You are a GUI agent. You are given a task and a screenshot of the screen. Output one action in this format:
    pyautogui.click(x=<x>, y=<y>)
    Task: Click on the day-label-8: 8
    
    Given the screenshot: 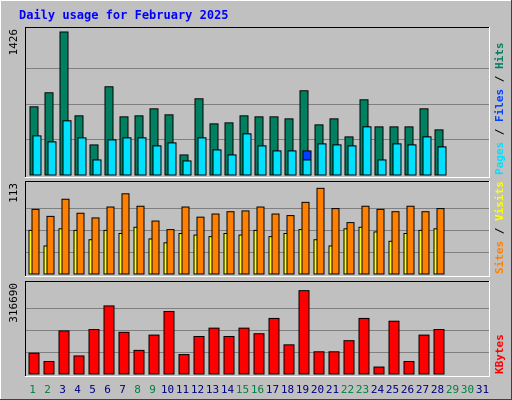 What is the action you would take?
    pyautogui.click(x=137, y=389)
    